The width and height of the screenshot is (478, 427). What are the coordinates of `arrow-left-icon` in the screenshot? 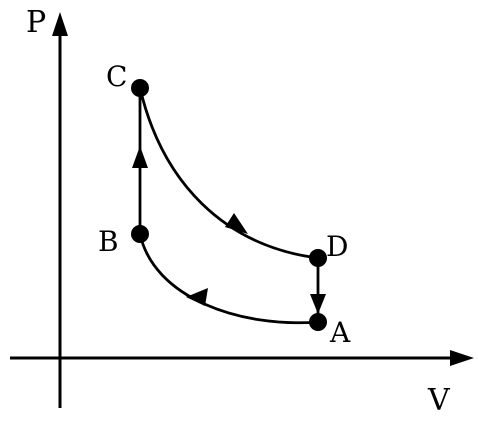 It's located at (197, 297).